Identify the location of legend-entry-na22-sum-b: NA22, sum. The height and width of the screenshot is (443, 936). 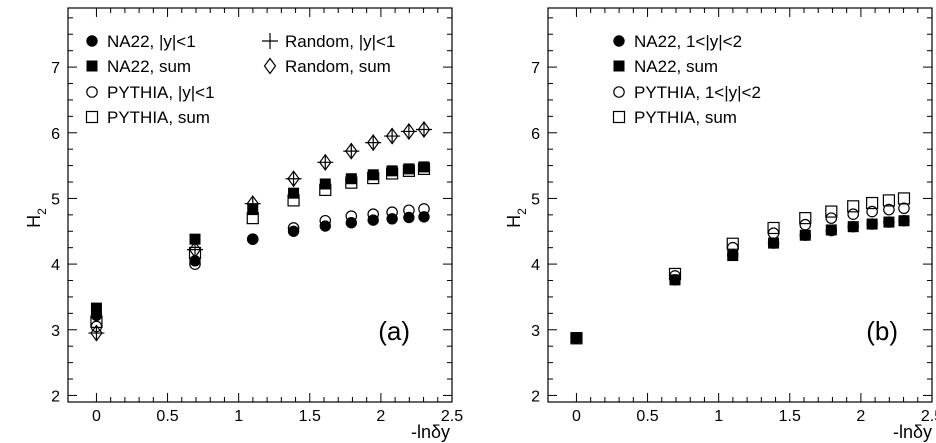
(676, 66).